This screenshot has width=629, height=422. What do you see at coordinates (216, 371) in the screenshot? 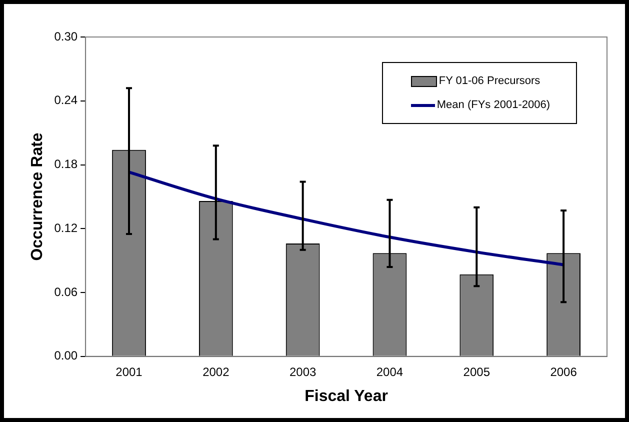
I see `x-tick-label: 2002` at bounding box center [216, 371].